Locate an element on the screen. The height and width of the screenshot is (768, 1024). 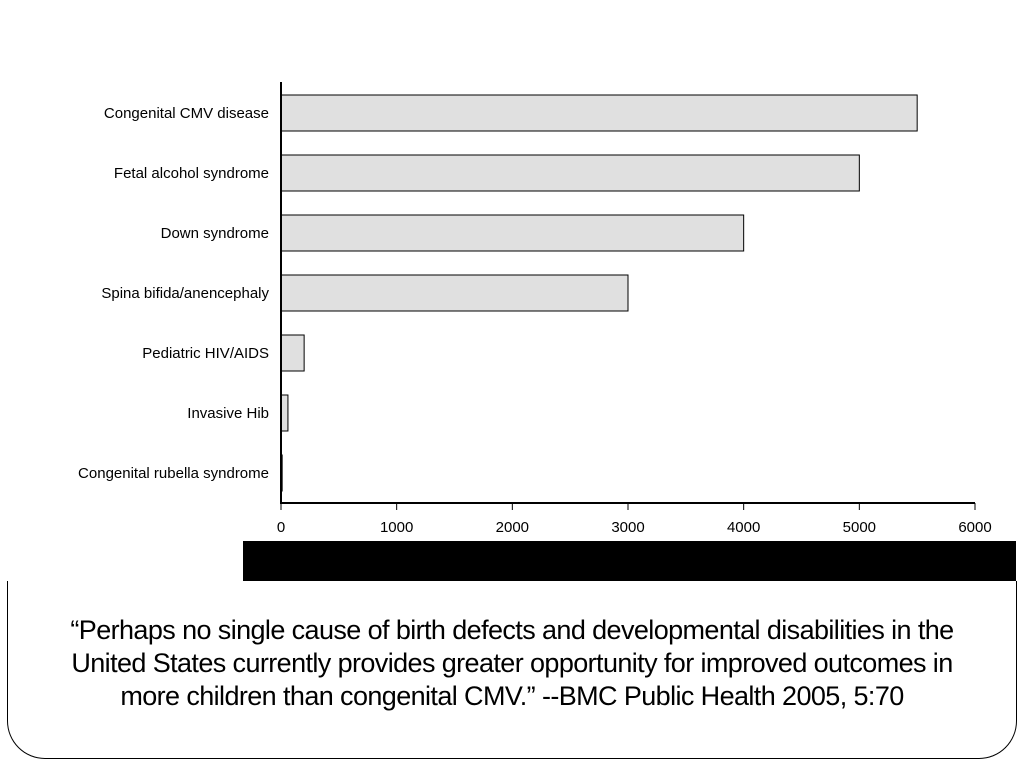
x-tick-label: 5000 is located at coordinates (859, 527).